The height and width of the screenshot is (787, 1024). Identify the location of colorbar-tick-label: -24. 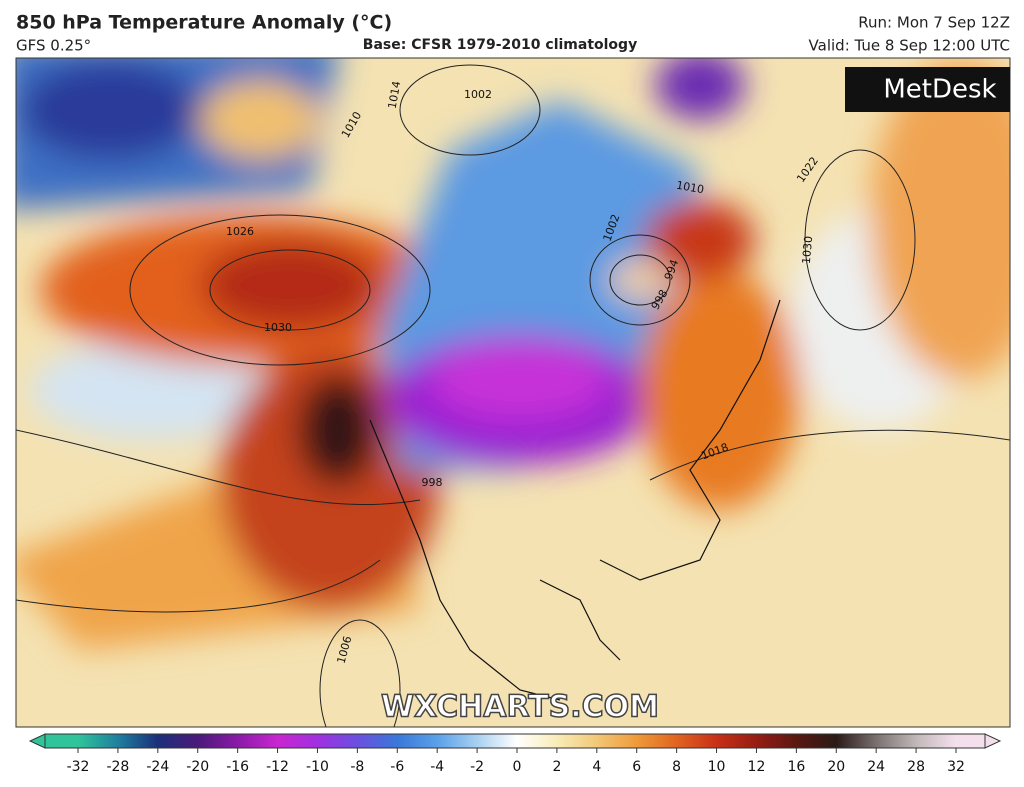
(157, 767).